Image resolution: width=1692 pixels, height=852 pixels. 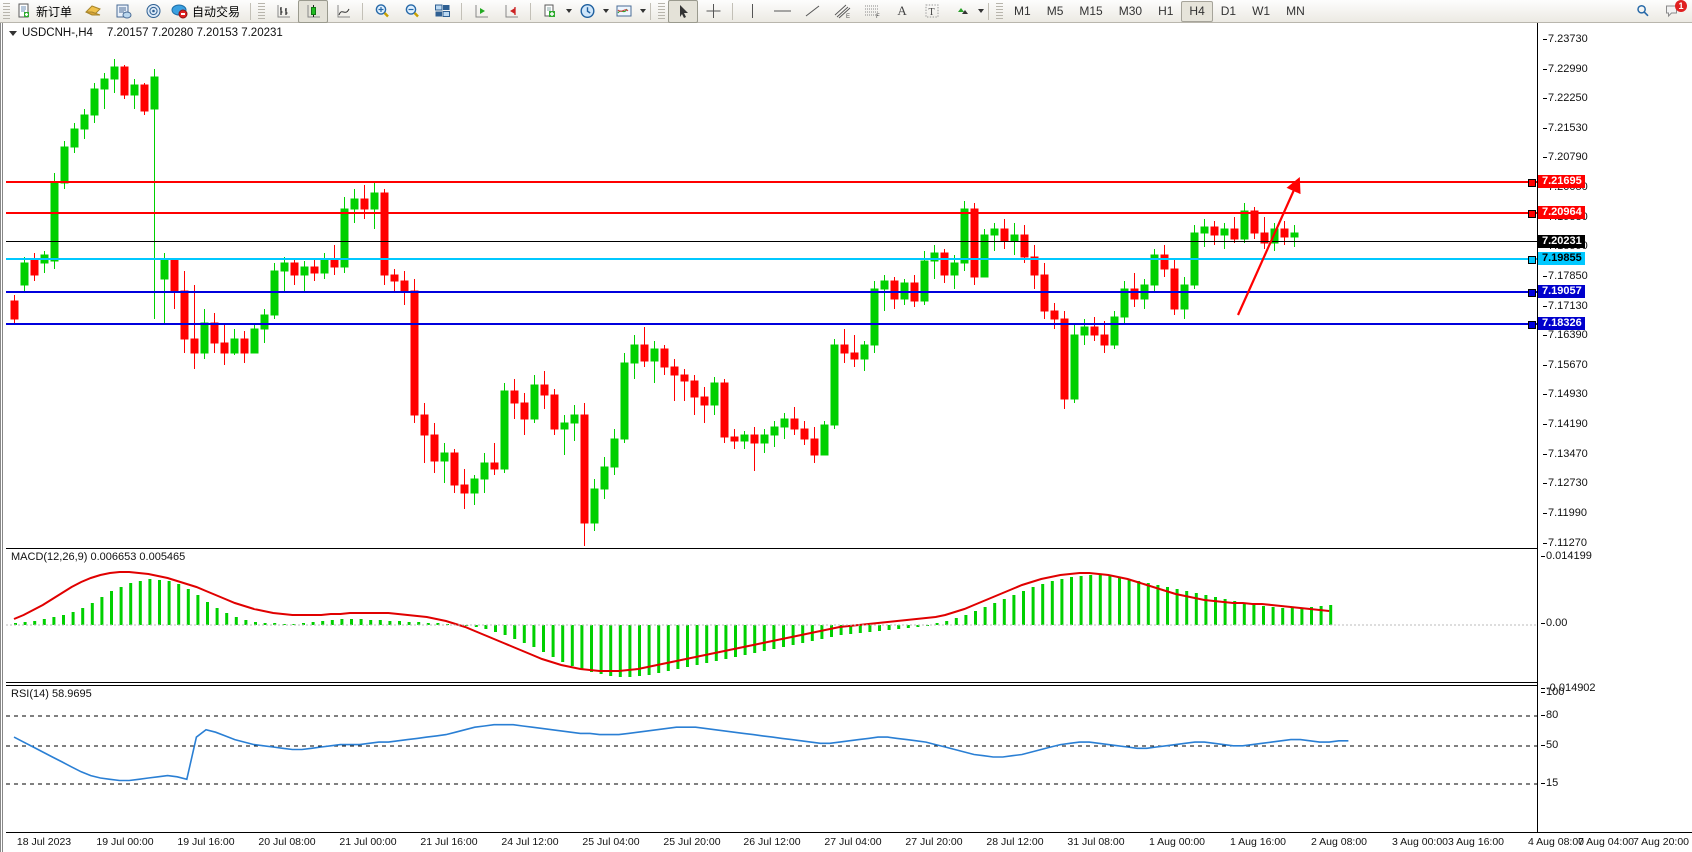 I want to click on market-watch-button, so click(x=123, y=11).